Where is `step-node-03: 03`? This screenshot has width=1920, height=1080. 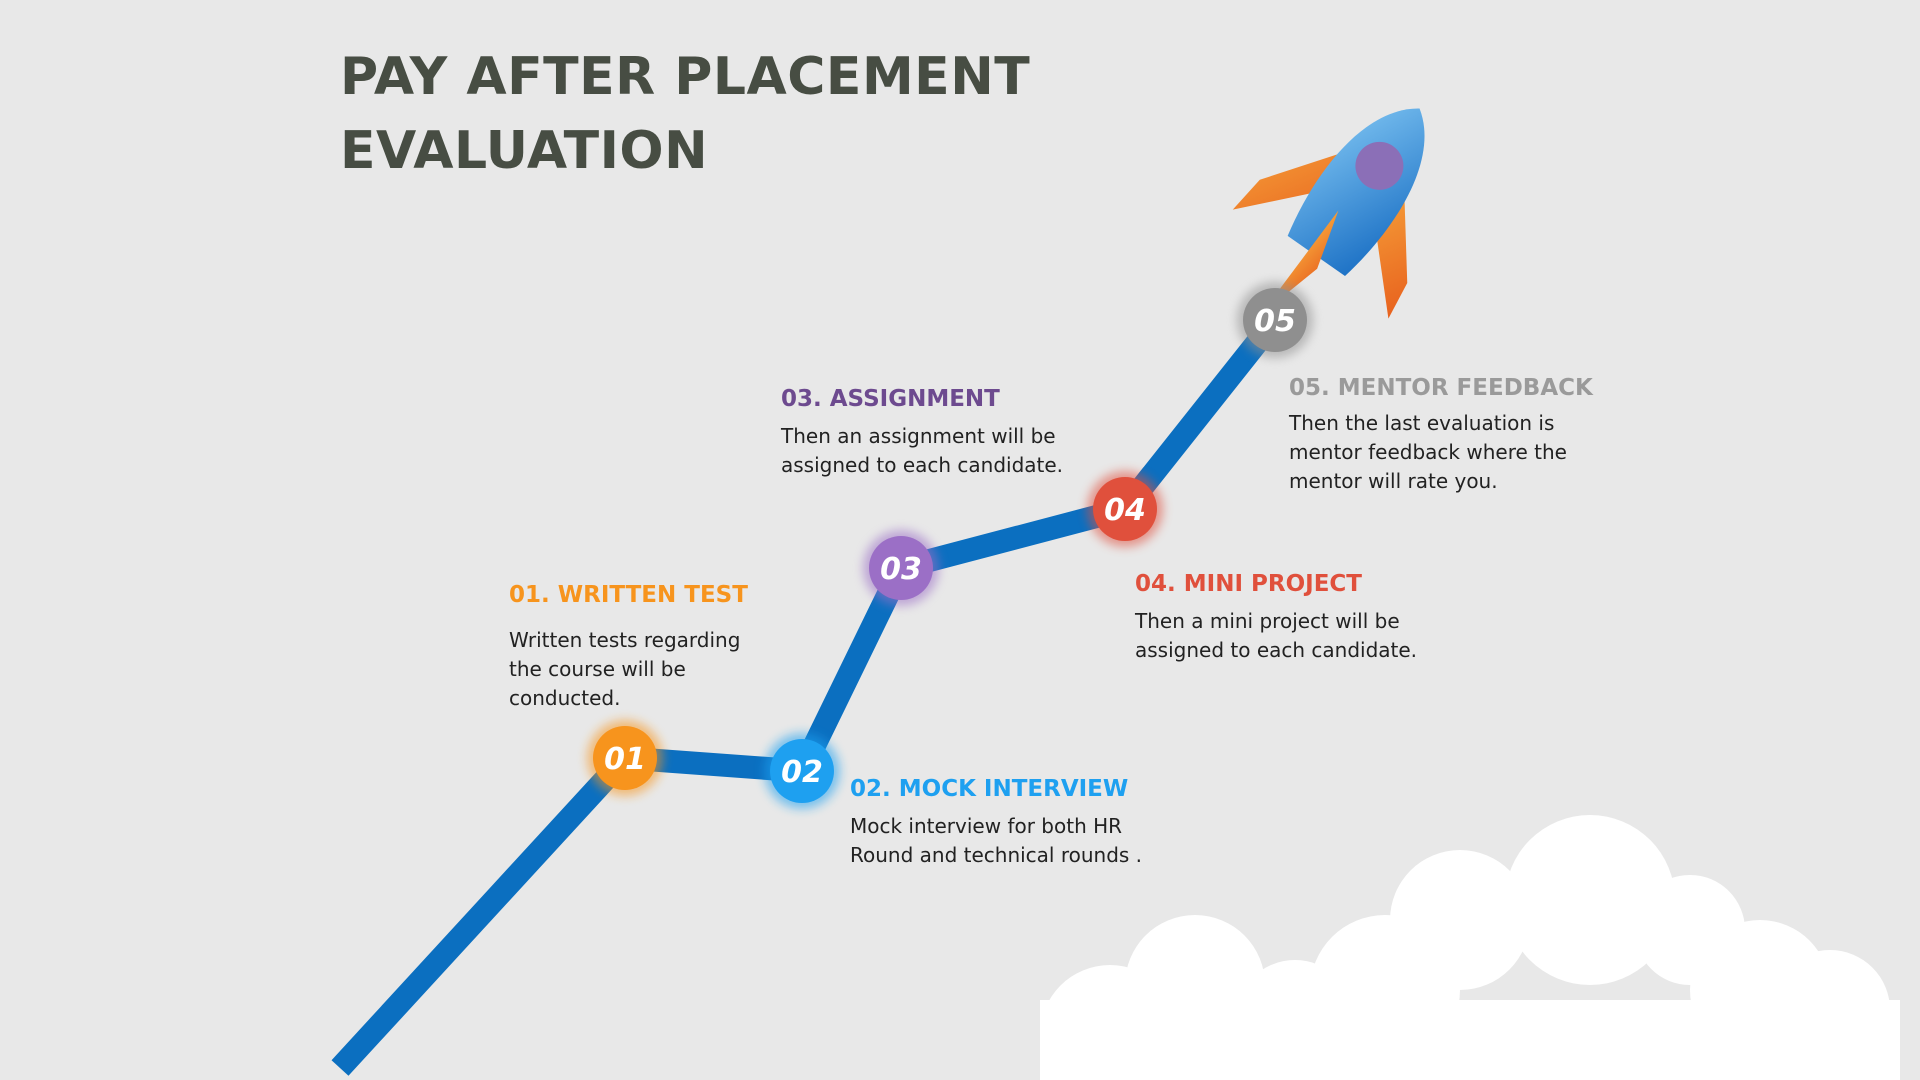 step-node-03: 03 is located at coordinates (901, 568).